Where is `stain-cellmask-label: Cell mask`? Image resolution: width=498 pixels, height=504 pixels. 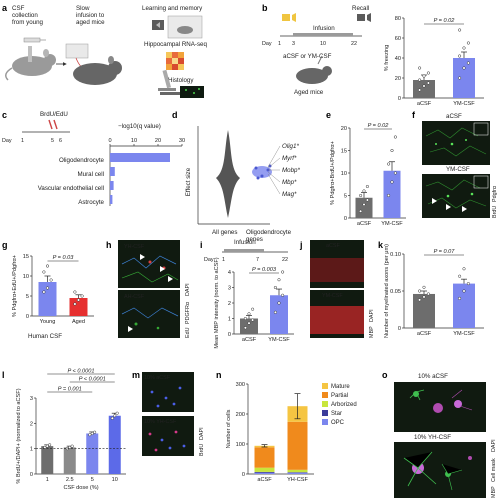
stain-cellmask-label: Cell mask is located at coordinates (494, 470).